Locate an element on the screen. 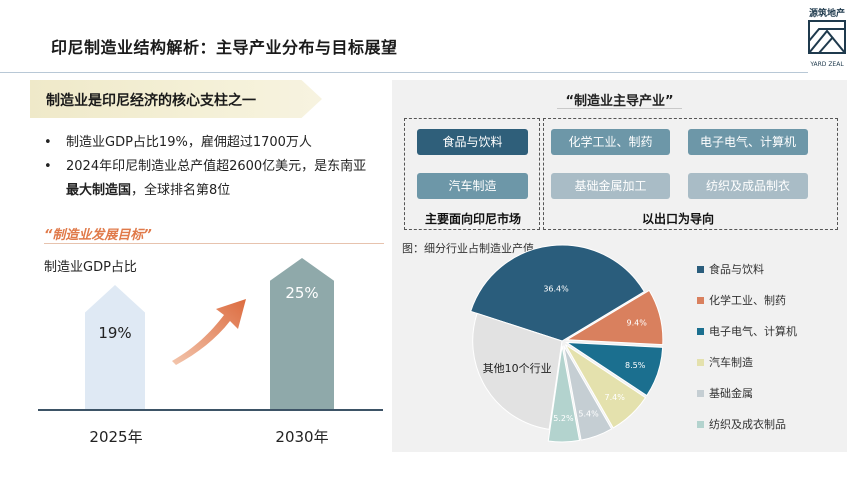 This screenshot has height=487, width=865. legend-label: 食品与饮料 is located at coordinates (736, 269).